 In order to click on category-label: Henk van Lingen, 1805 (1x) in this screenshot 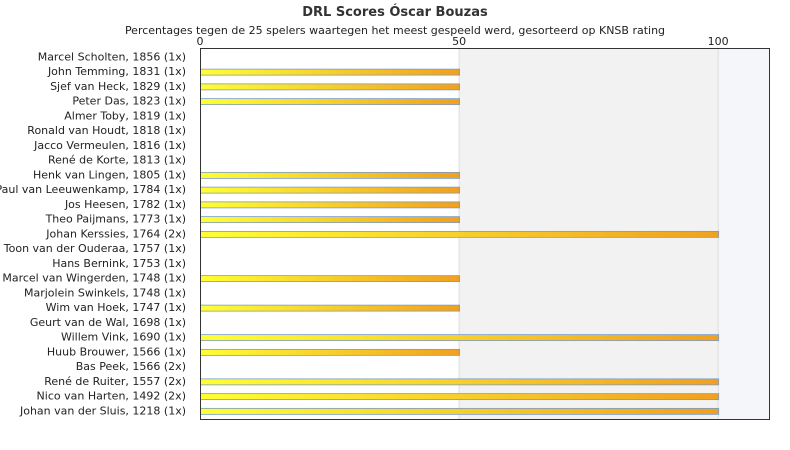, I will do `click(109, 174)`.